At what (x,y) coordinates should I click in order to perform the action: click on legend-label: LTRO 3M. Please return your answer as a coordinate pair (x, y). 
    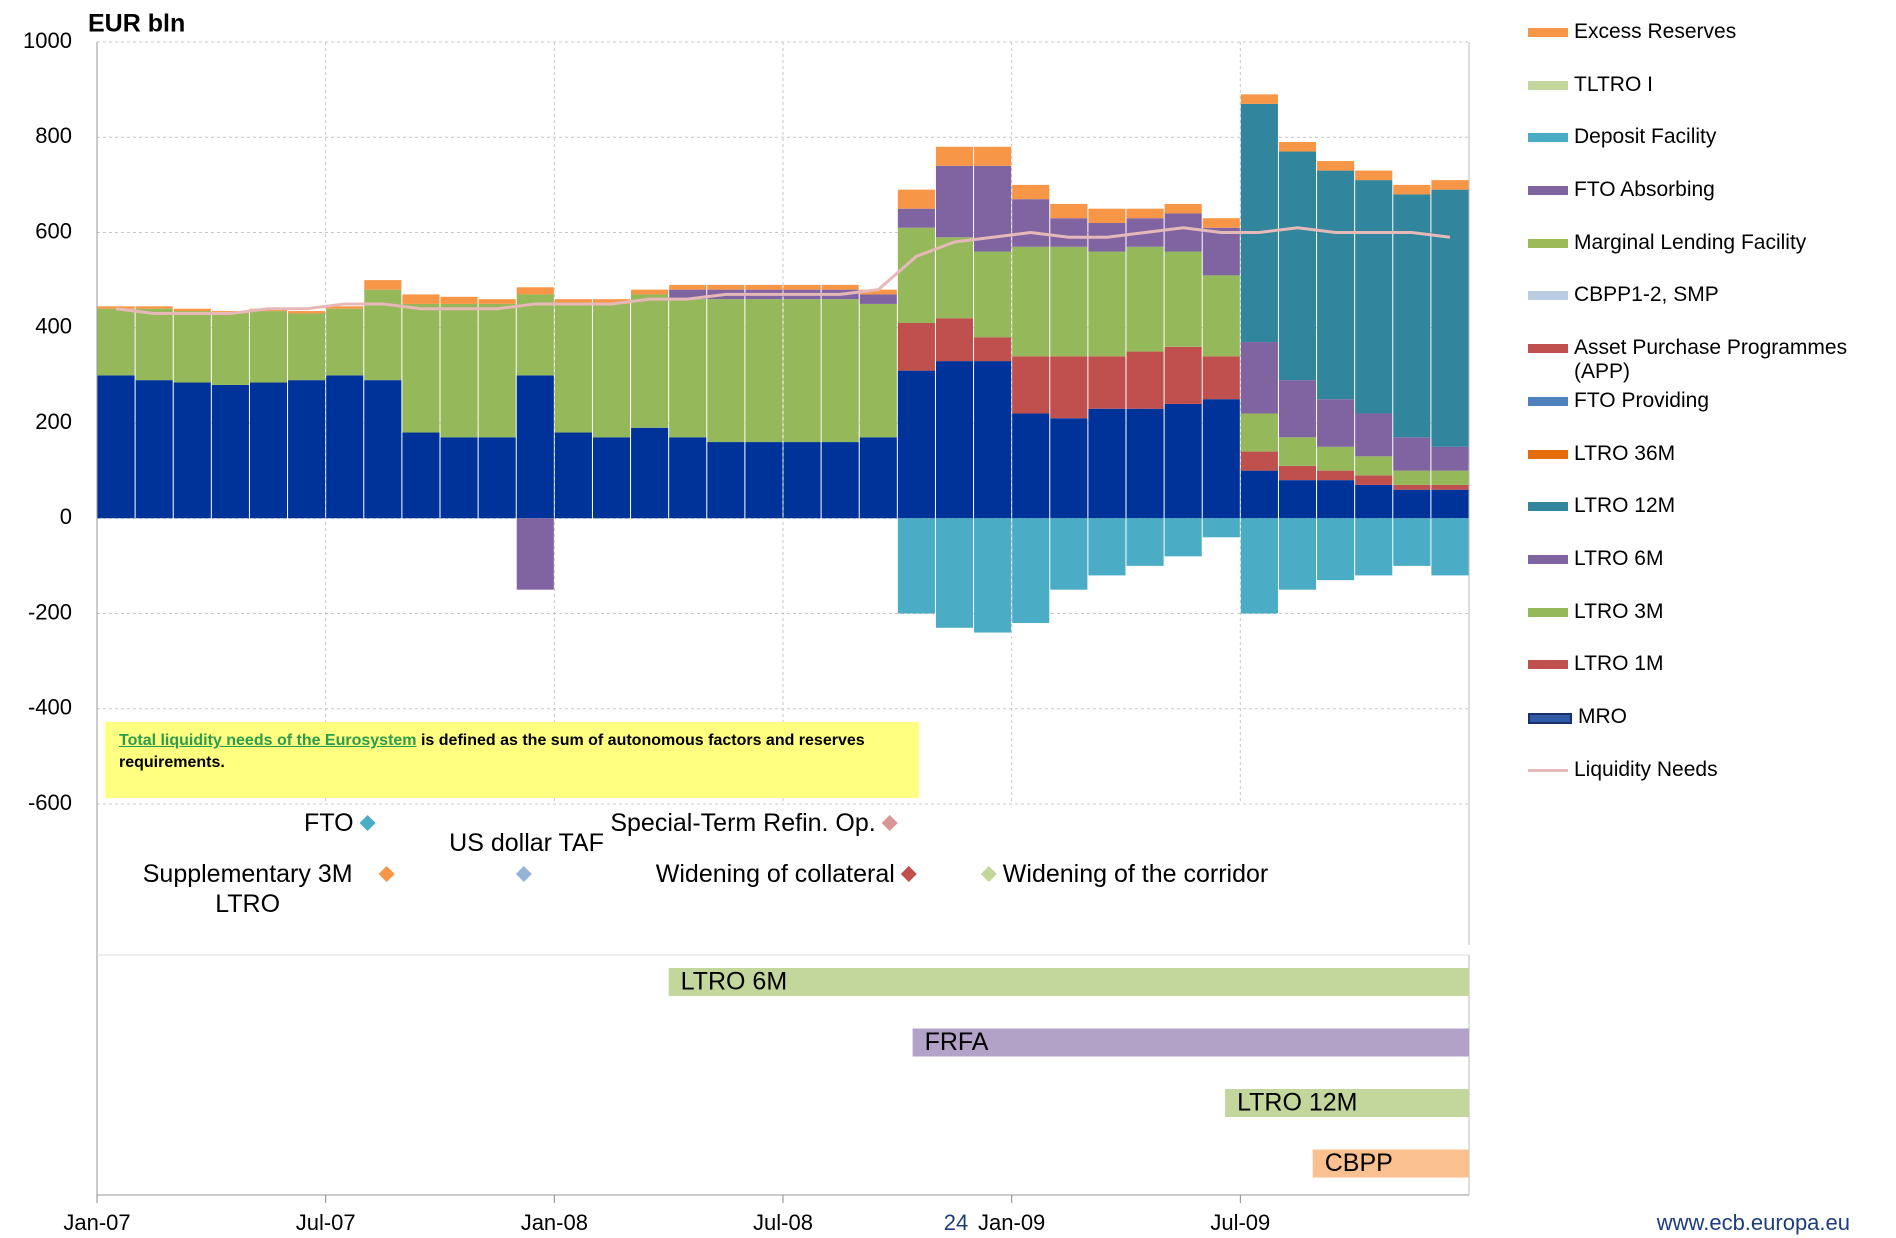
    Looking at the image, I should click on (1619, 611).